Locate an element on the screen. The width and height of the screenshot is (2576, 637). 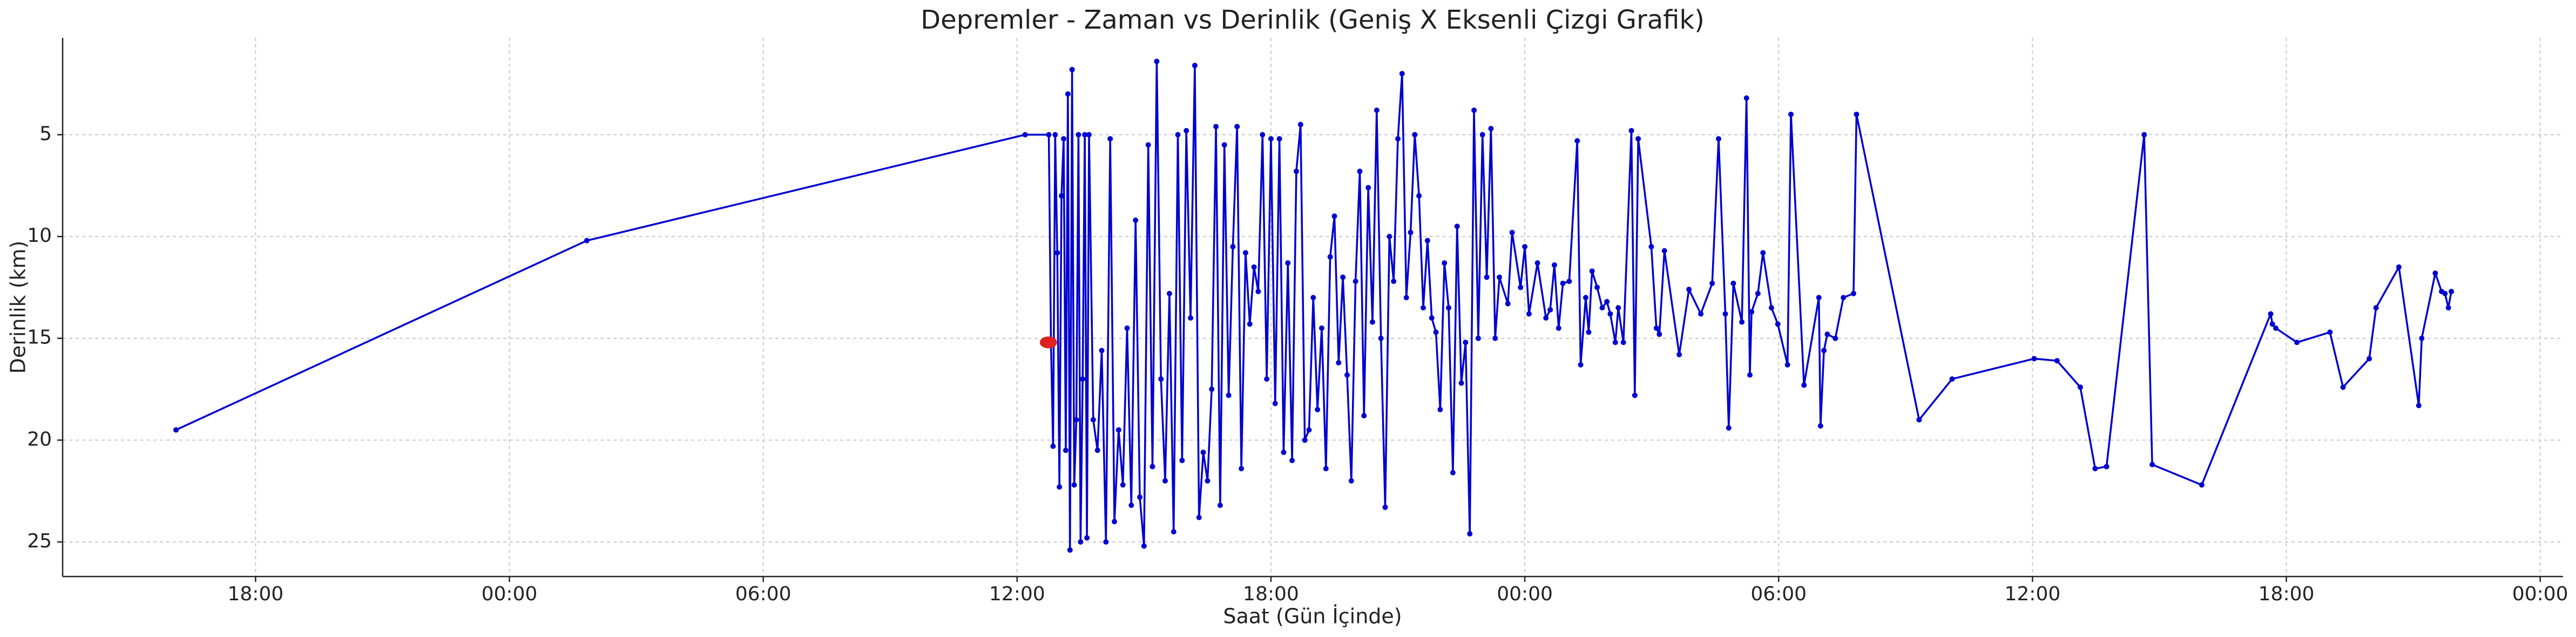
x-tick-label: 18:00 is located at coordinates (255, 594).